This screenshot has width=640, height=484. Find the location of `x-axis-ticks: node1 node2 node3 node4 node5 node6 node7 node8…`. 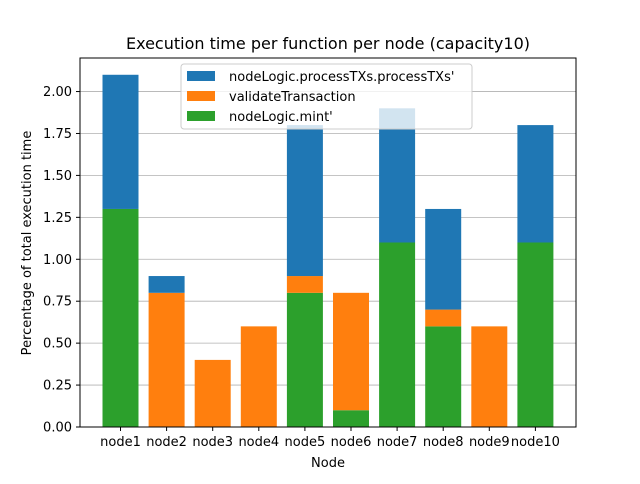

x-axis-ticks: node1 node2 node3 node4 node5 node6 node7 node8… is located at coordinates (330, 438).